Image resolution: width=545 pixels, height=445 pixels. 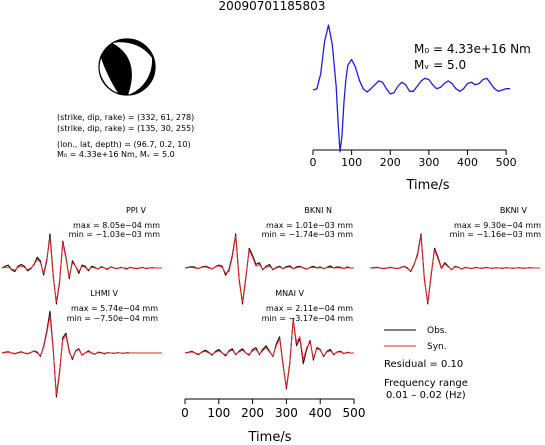 I want to click on panel-min: min = −3.17e−04 mm, so click(x=308, y=318).